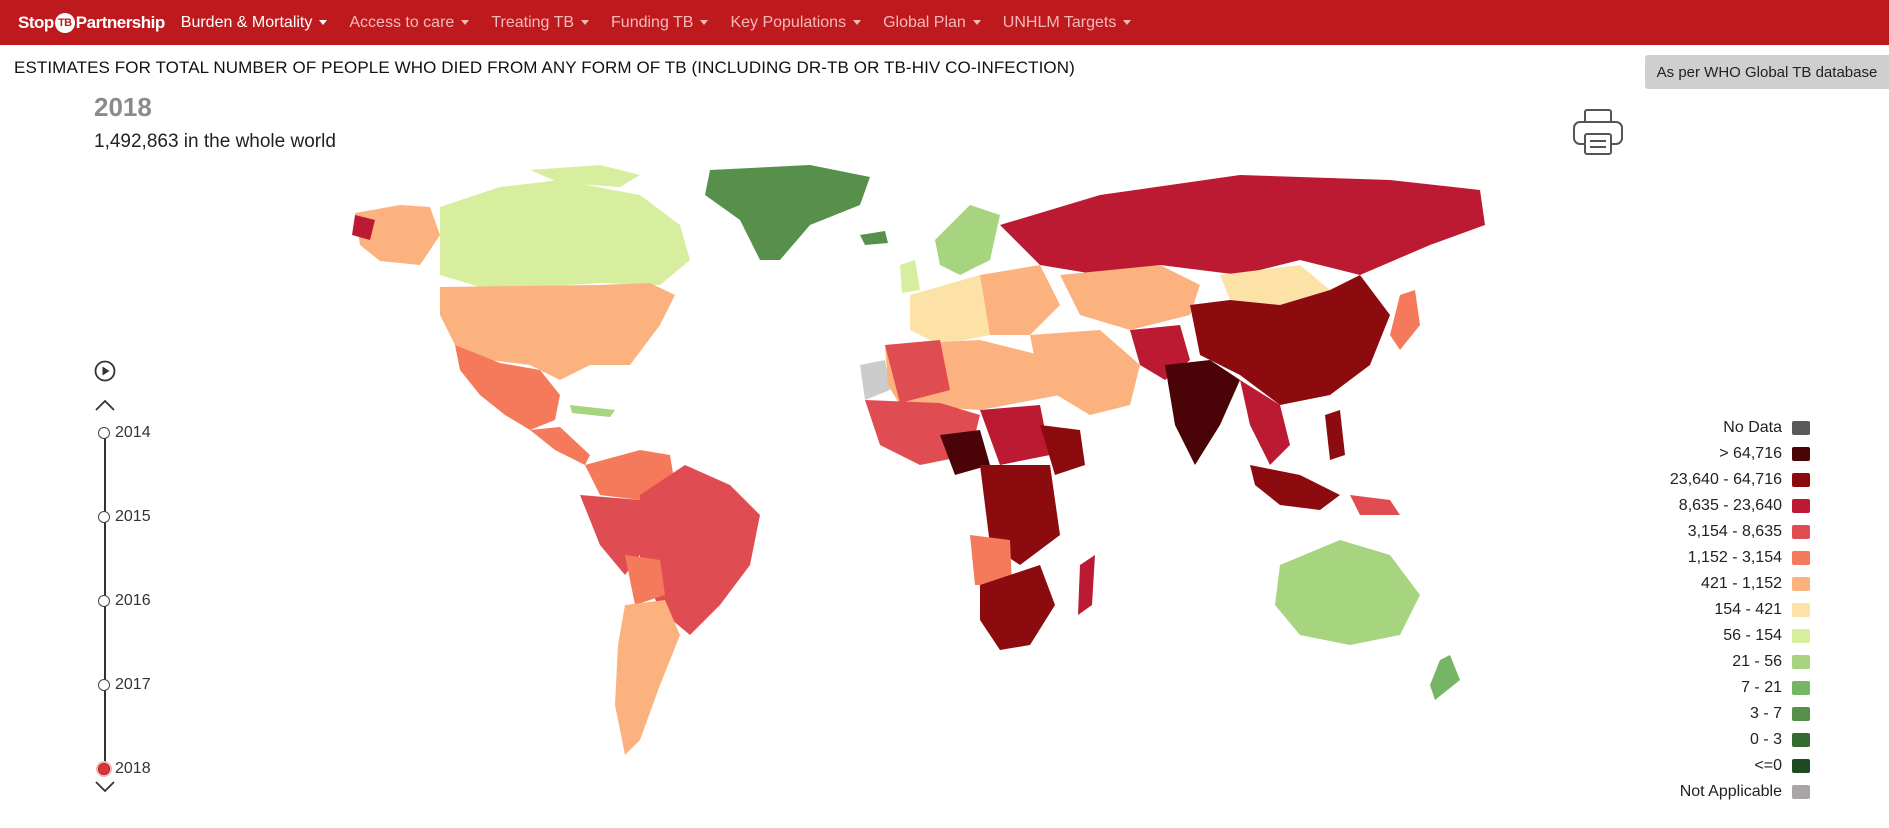 The width and height of the screenshot is (1889, 828). Describe the element at coordinates (788, 22) in the screenshot. I see `nav-label: Key Populations` at that location.